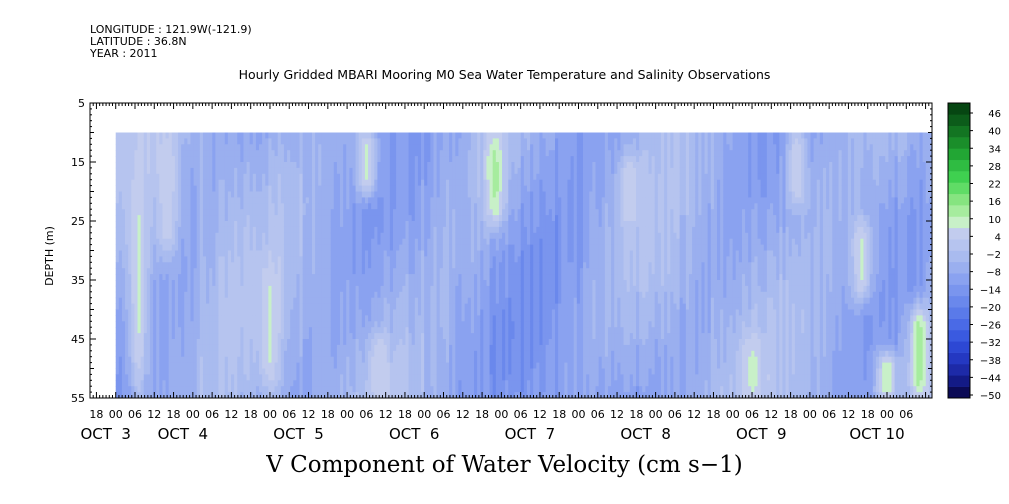 Image resolution: width=1009 pixels, height=504 pixels. I want to click on latitude-label: LATITUDE : 36.8N, so click(138, 41).